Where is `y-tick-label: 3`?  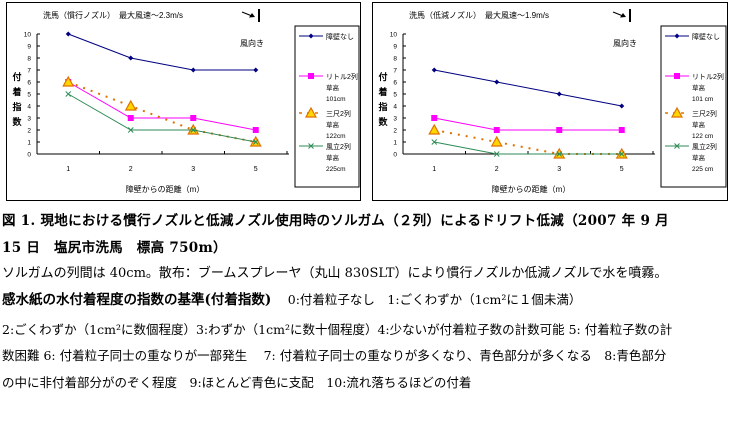
y-tick-label: 3 is located at coordinates (29, 119).